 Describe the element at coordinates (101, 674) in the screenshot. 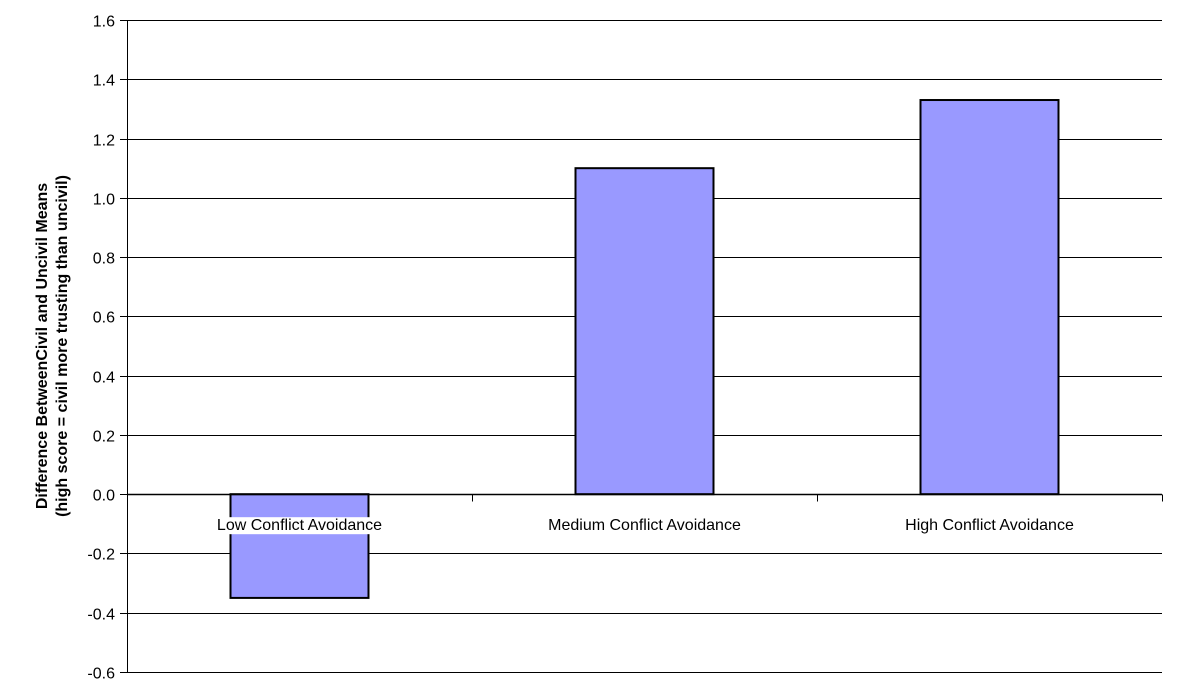

I see `y-tick-label: -0.6` at that location.